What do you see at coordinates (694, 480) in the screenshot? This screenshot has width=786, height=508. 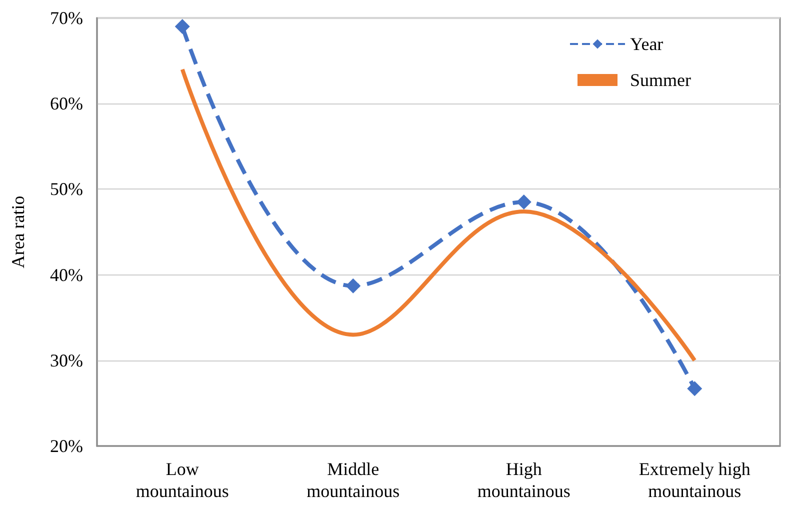 I see `x-tick-label: Extremely high mountainous` at bounding box center [694, 480].